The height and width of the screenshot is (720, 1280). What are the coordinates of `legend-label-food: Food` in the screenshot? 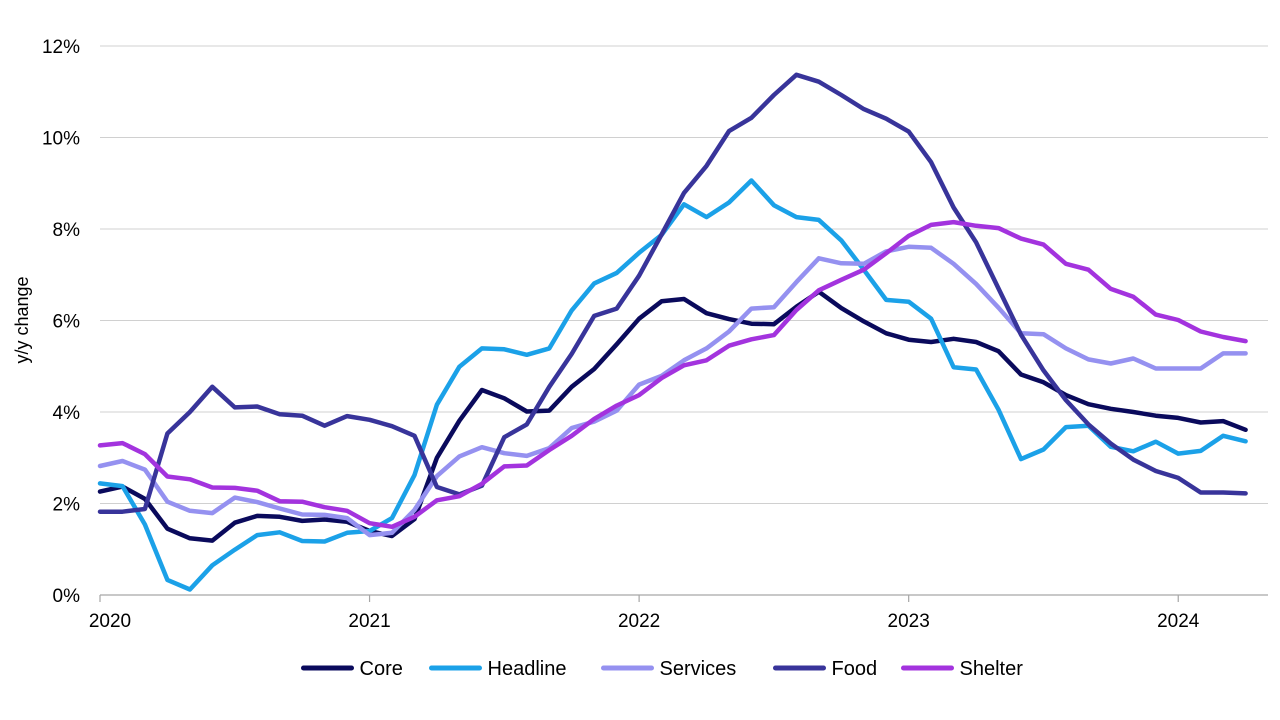 It's located at (855, 669).